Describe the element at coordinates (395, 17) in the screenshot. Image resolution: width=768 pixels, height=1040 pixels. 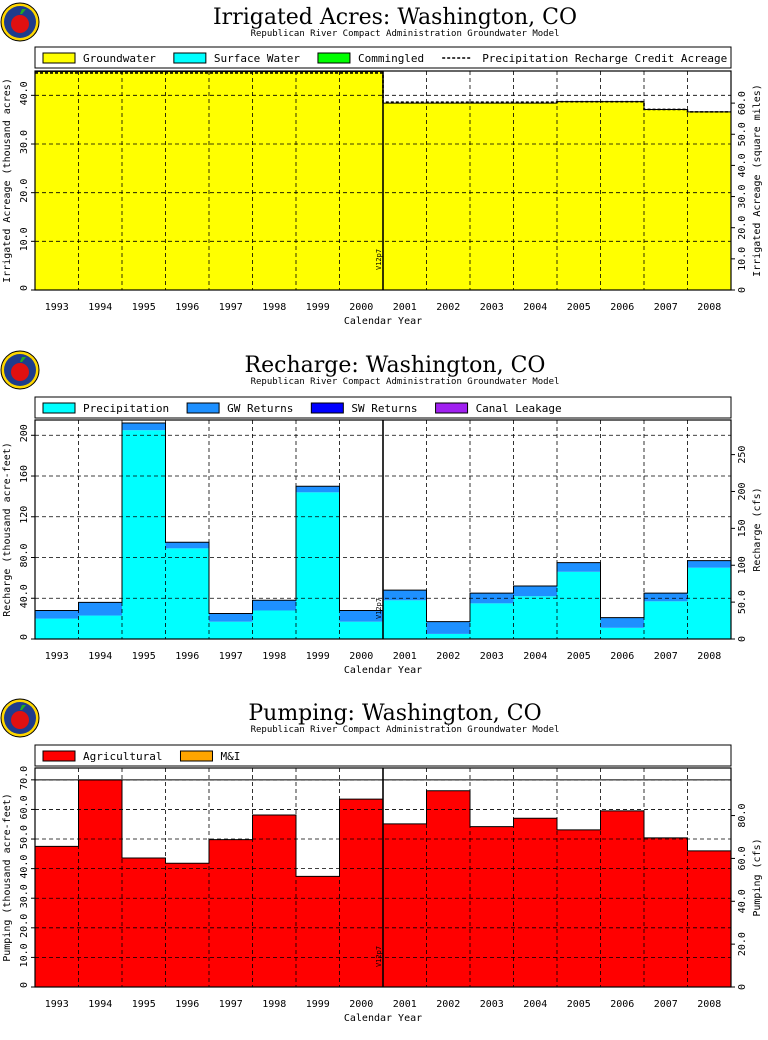
I see `chart-title: Irrigated Acres: Washington, CO` at that location.